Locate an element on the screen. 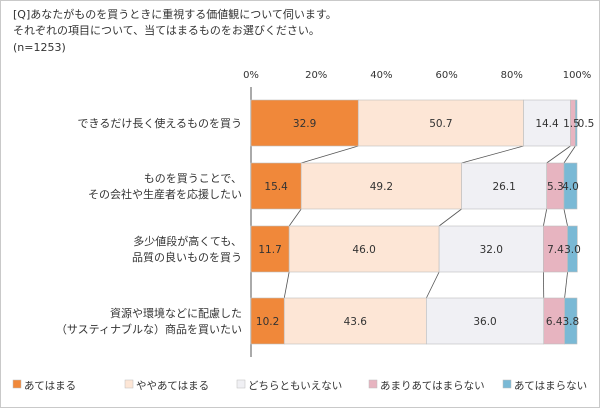  bar-value-label: 46.0 is located at coordinates (363, 250).